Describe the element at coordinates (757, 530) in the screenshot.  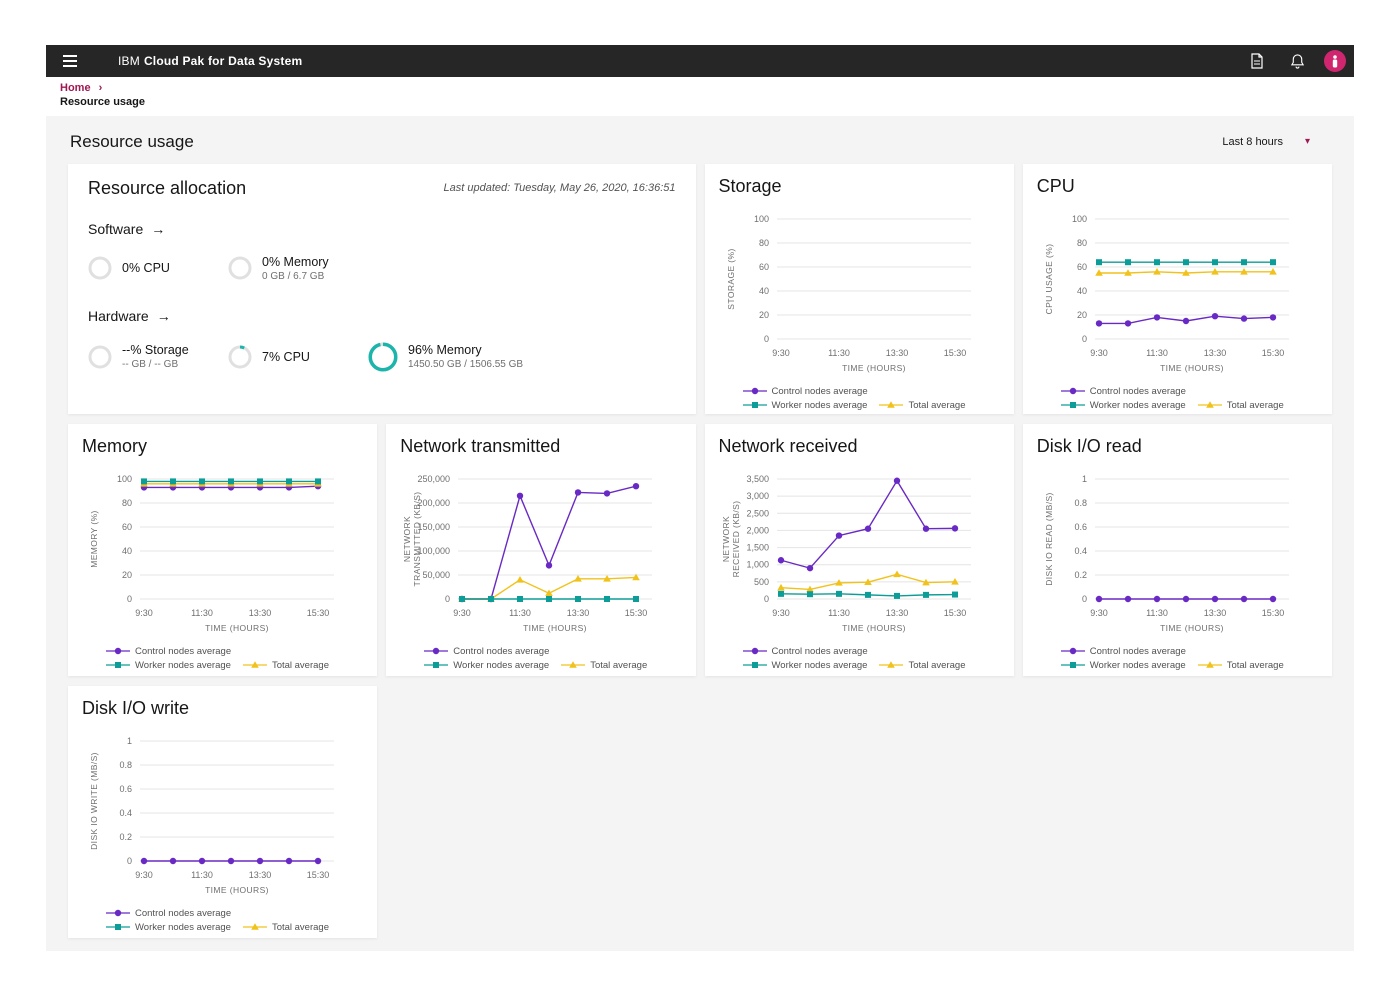
I see `svg-text: 2,000` at that location.